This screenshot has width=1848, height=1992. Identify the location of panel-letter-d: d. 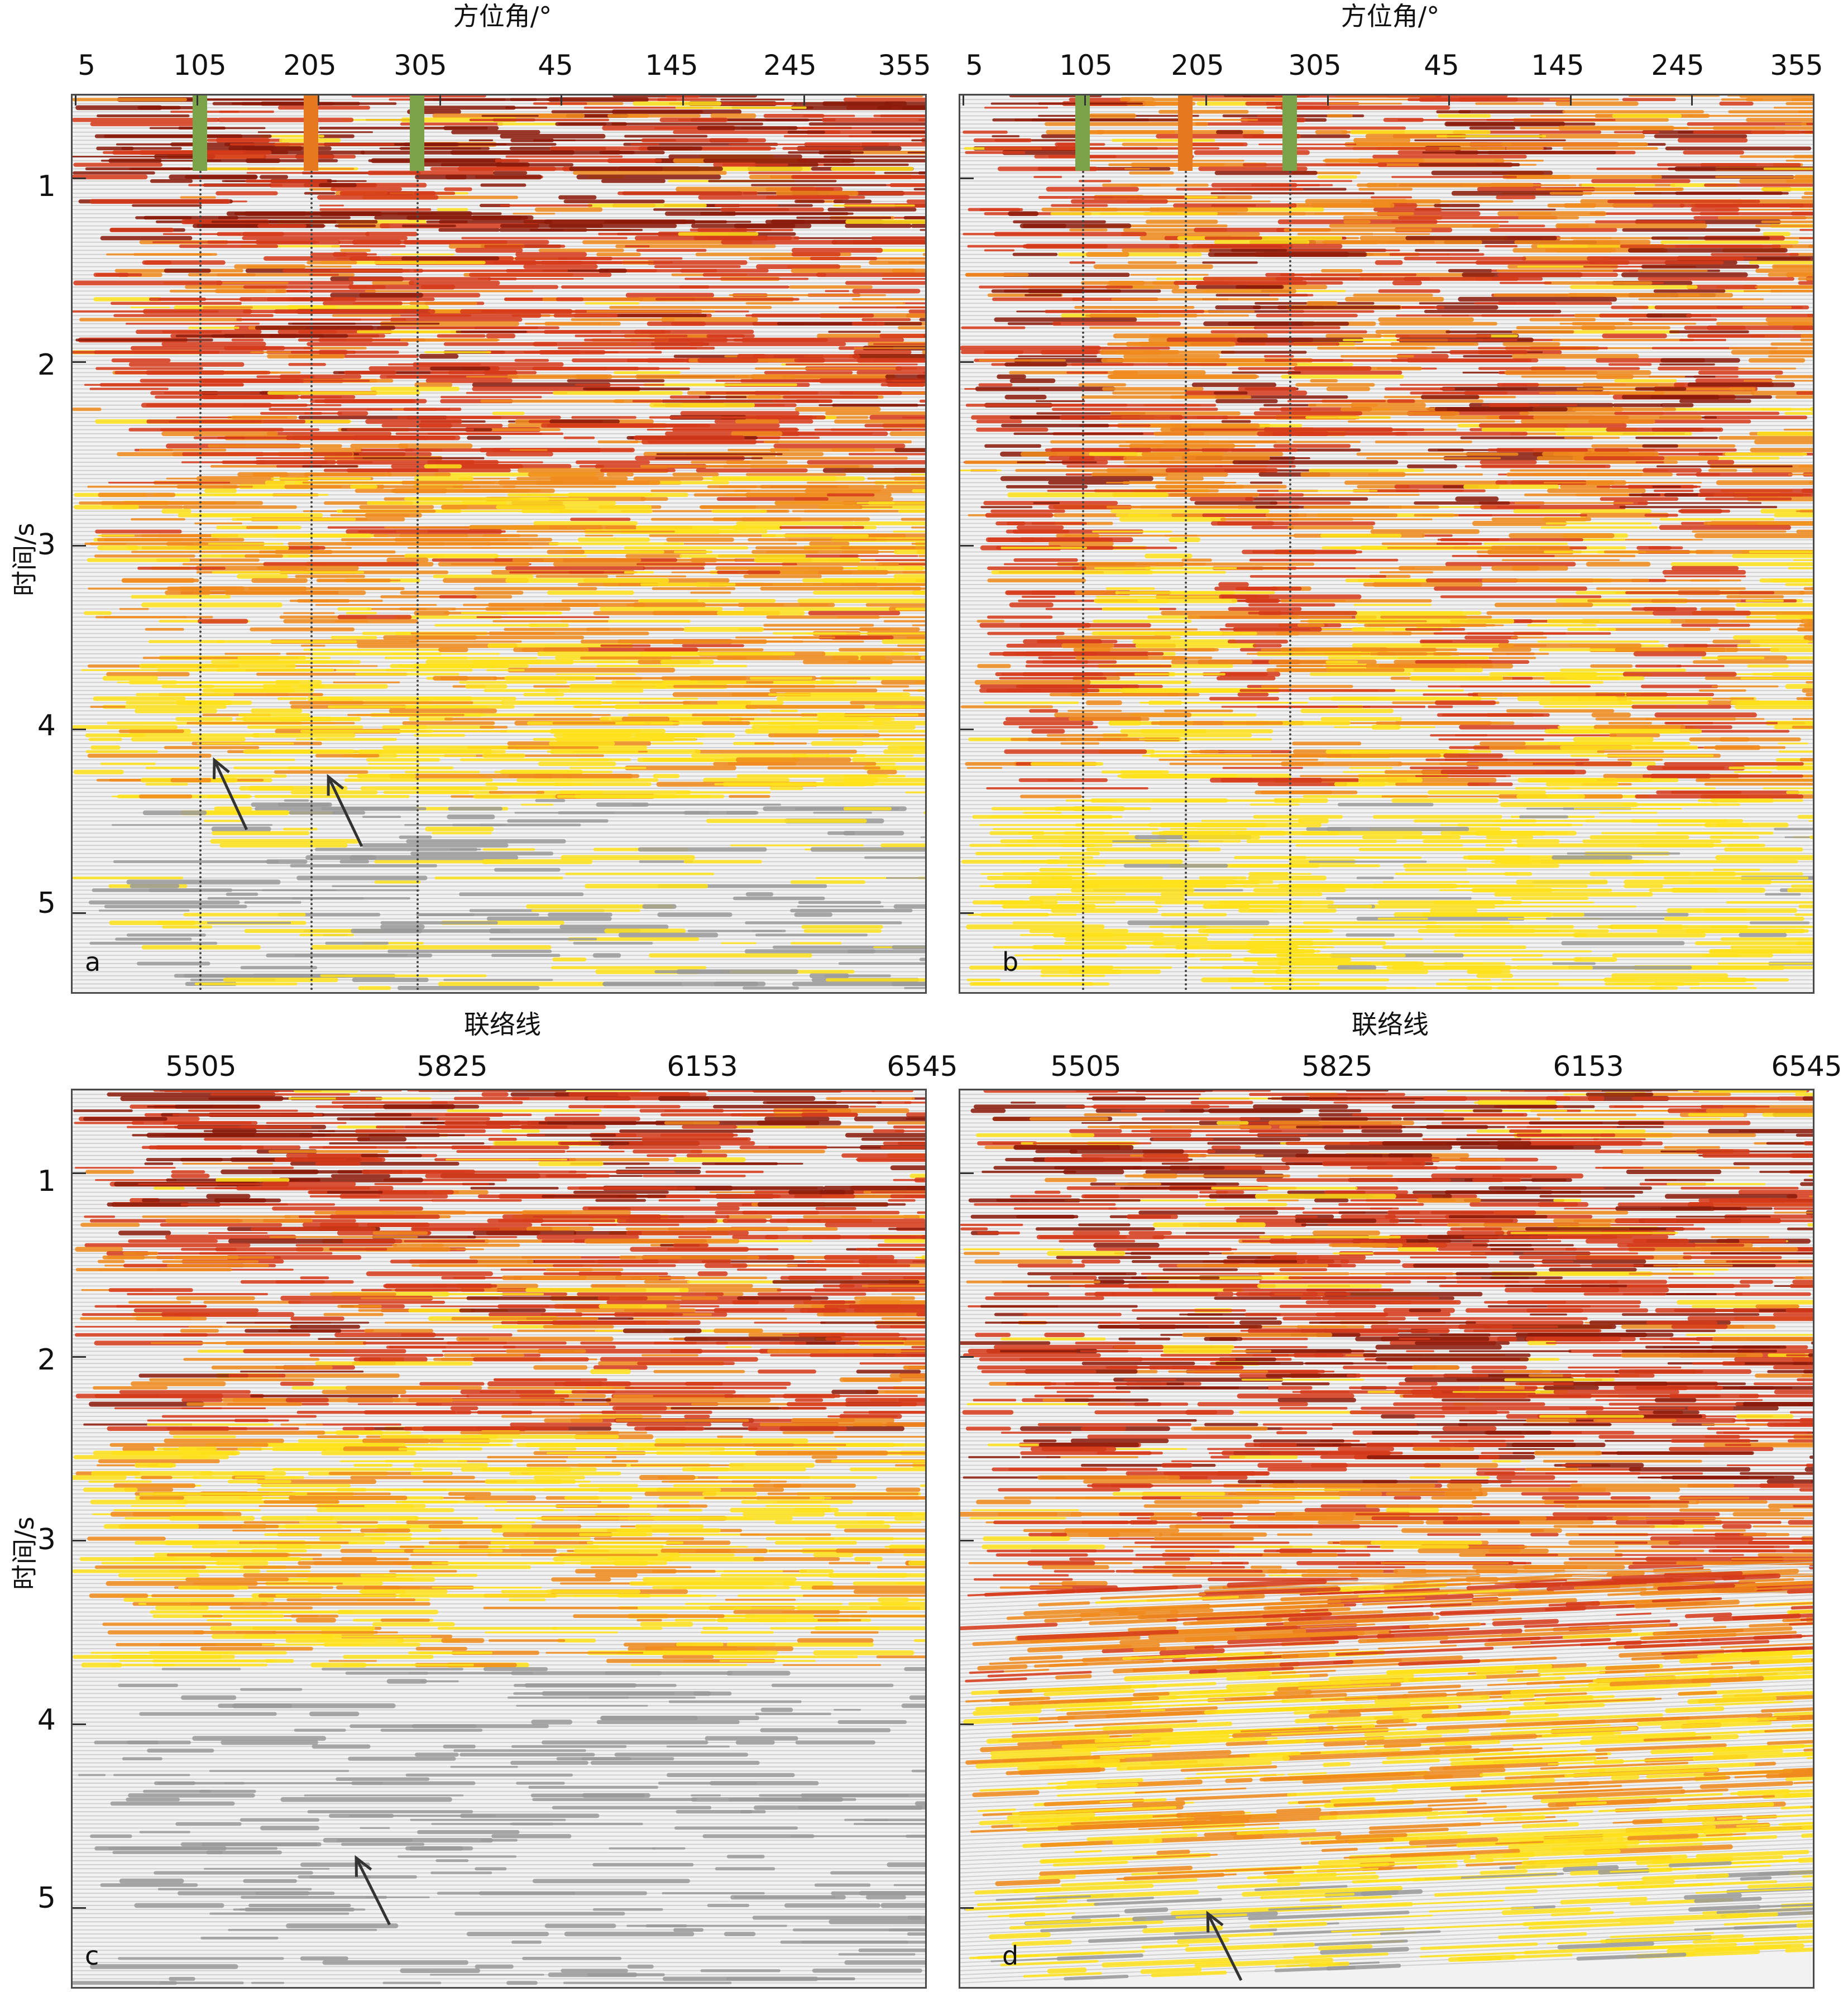
(1010, 1956).